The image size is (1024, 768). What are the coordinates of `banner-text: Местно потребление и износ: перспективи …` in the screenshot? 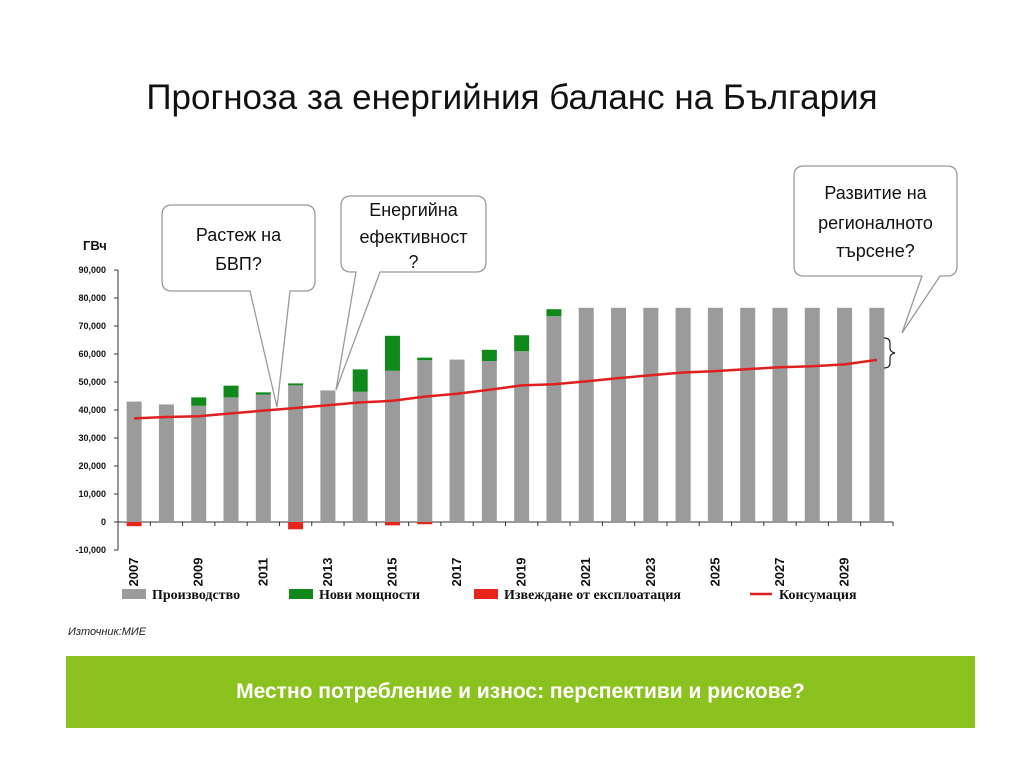 It's located at (520, 691).